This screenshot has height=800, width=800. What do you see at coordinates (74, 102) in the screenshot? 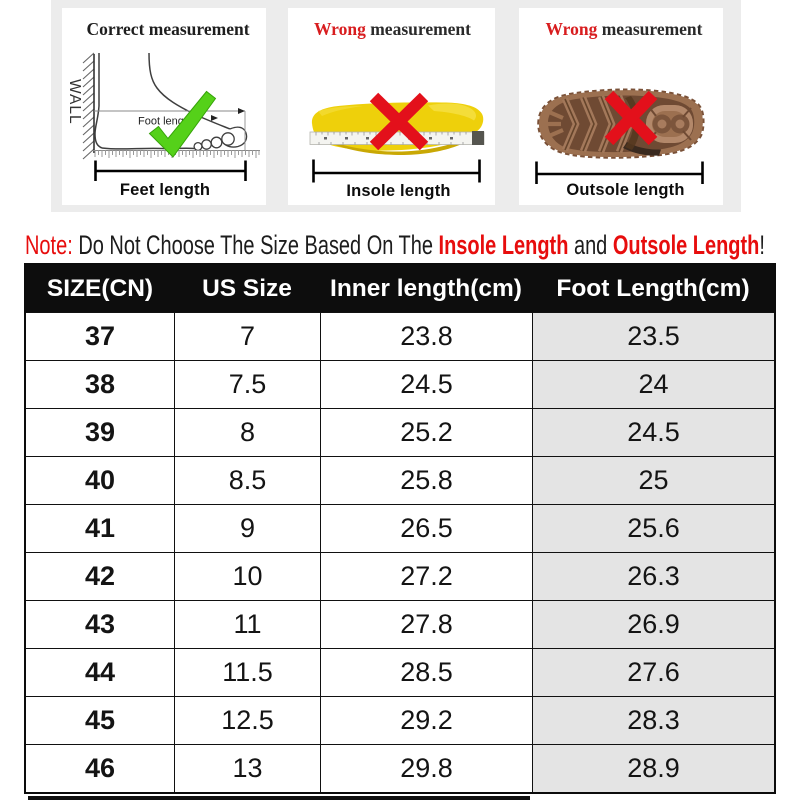
I see `svg-text: WALL` at bounding box center [74, 102].